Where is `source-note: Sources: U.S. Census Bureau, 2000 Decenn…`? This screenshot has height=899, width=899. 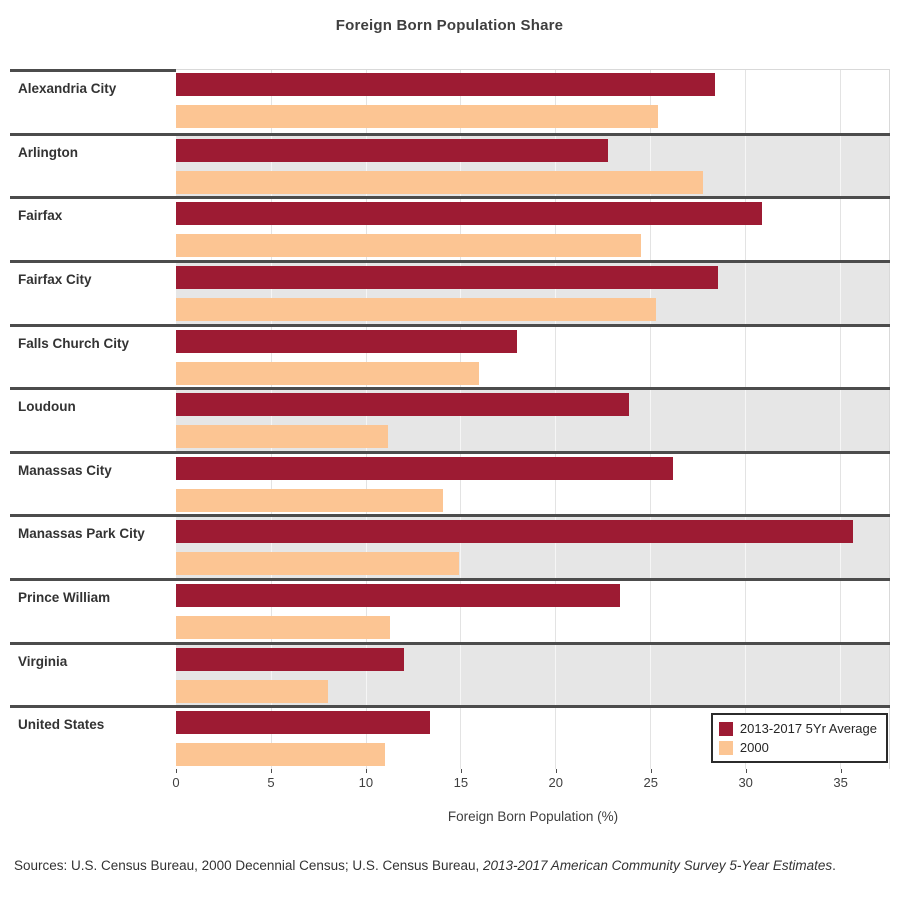
source-note: Sources: U.S. Census Bureau, 2000 Decenn… is located at coordinates (456, 865).